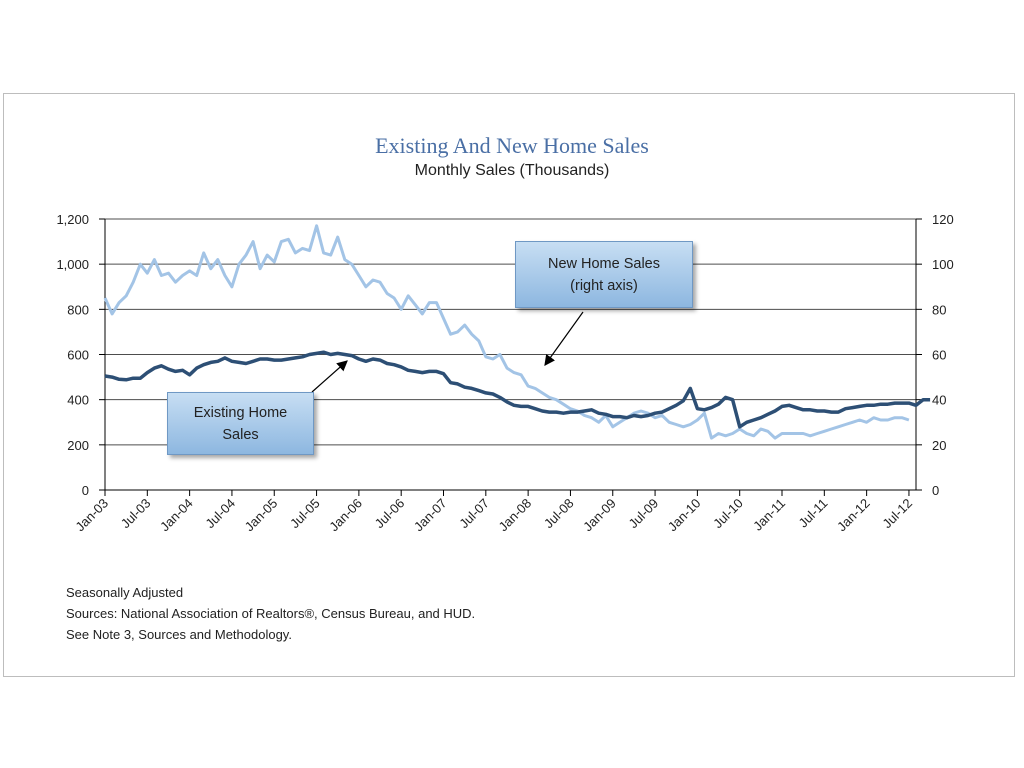  What do you see at coordinates (125, 592) in the screenshot?
I see `note-line: Seasonally Adjusted` at bounding box center [125, 592].